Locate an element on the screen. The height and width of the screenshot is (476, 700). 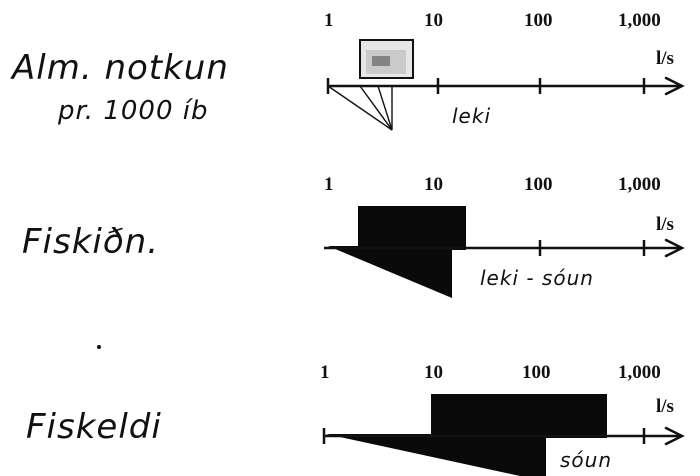
loss-wedge-fish-processing is located at coordinates (390, 272).